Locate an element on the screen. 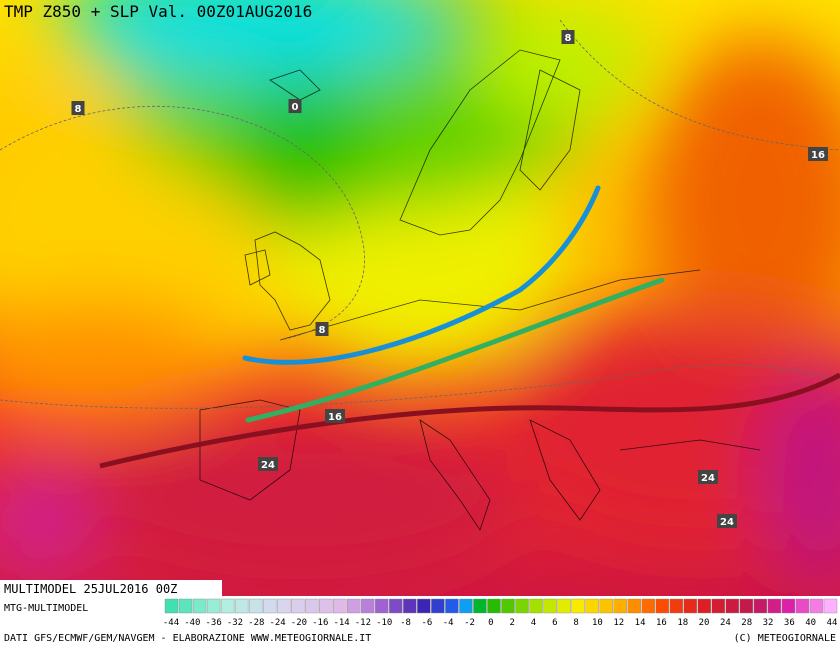 The width and height of the screenshot is (840, 648). colorbar-label: -36 is located at coordinates (214, 623).